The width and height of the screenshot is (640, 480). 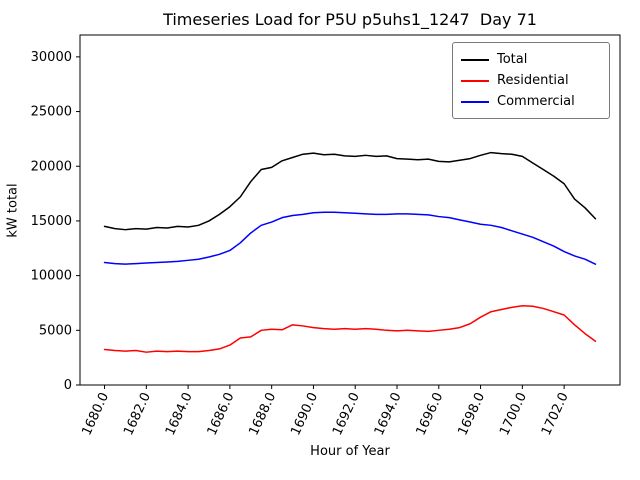 I want to click on legend-label: Residential, so click(x=533, y=80).